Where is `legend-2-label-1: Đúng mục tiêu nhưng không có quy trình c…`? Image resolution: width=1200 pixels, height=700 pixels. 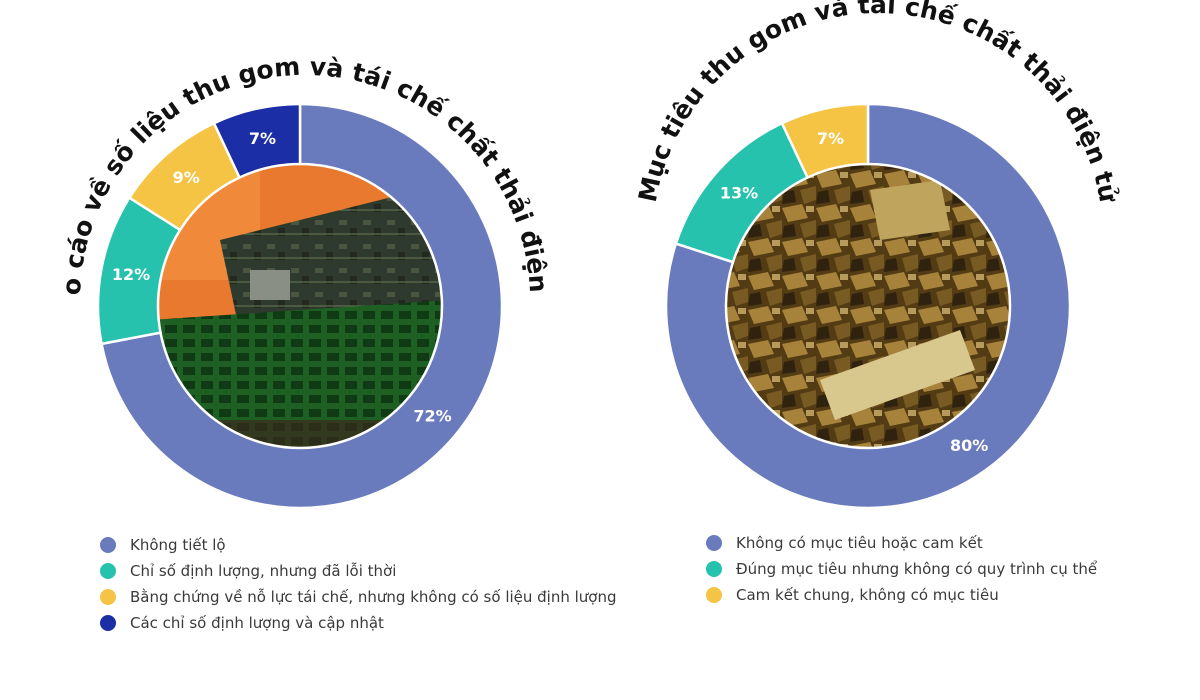
legend-2-label-1: Đúng mục tiêu nhưng không có quy trình c… is located at coordinates (917, 569).